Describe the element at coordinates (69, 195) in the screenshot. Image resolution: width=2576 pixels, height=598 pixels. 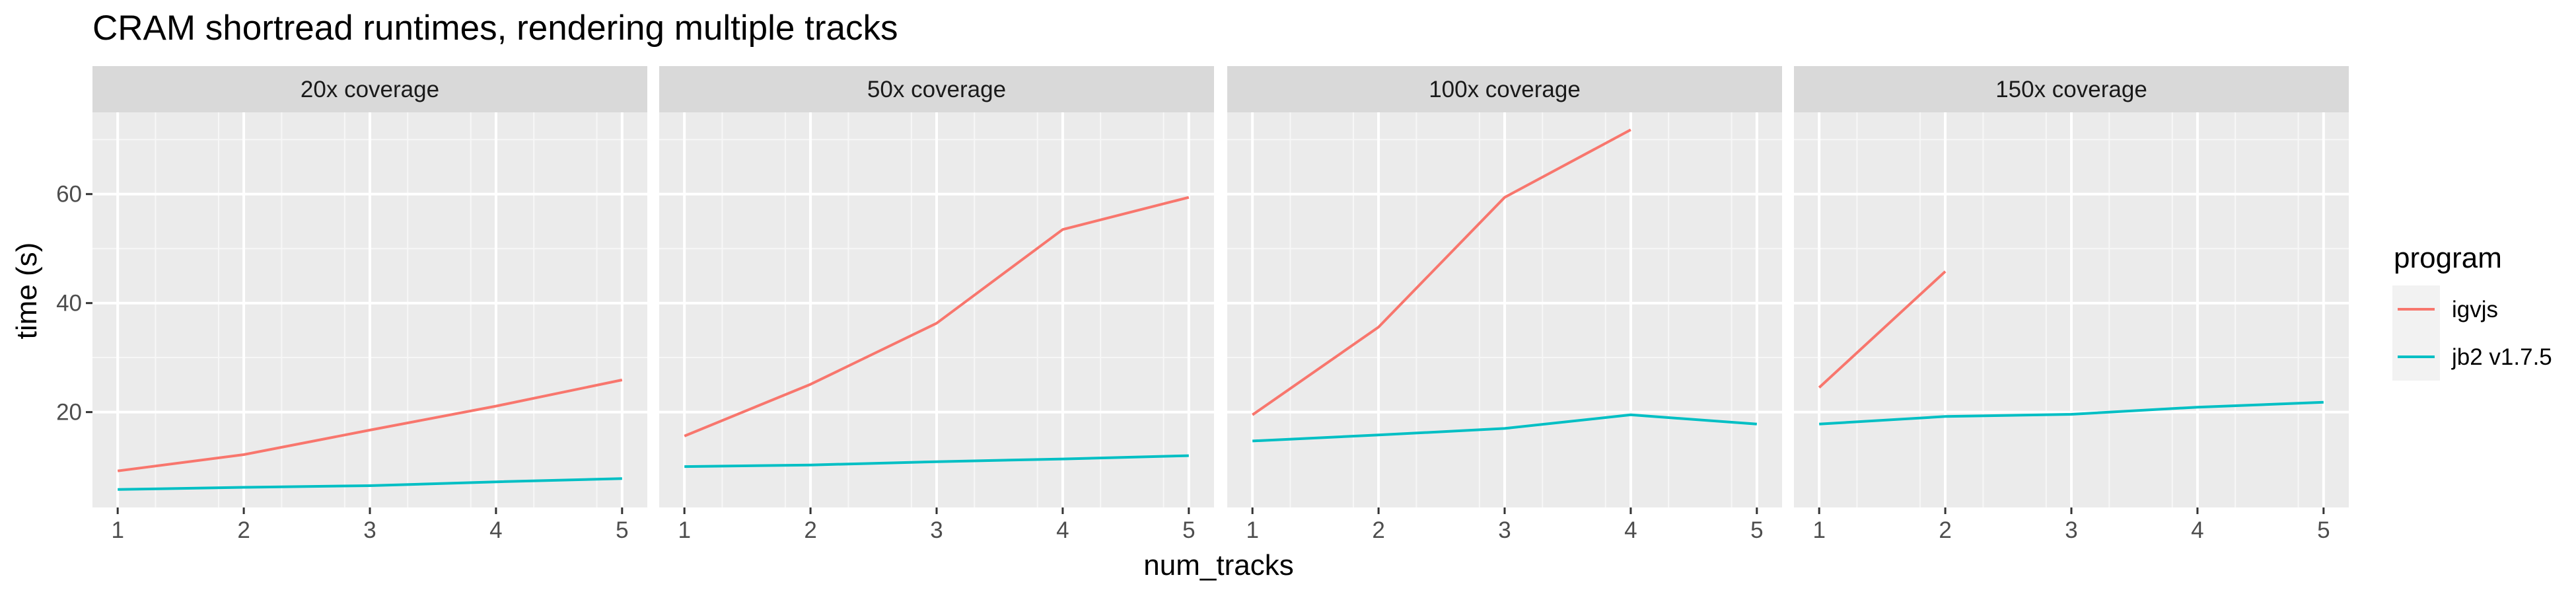
I see `y-tick-label: 60` at that location.